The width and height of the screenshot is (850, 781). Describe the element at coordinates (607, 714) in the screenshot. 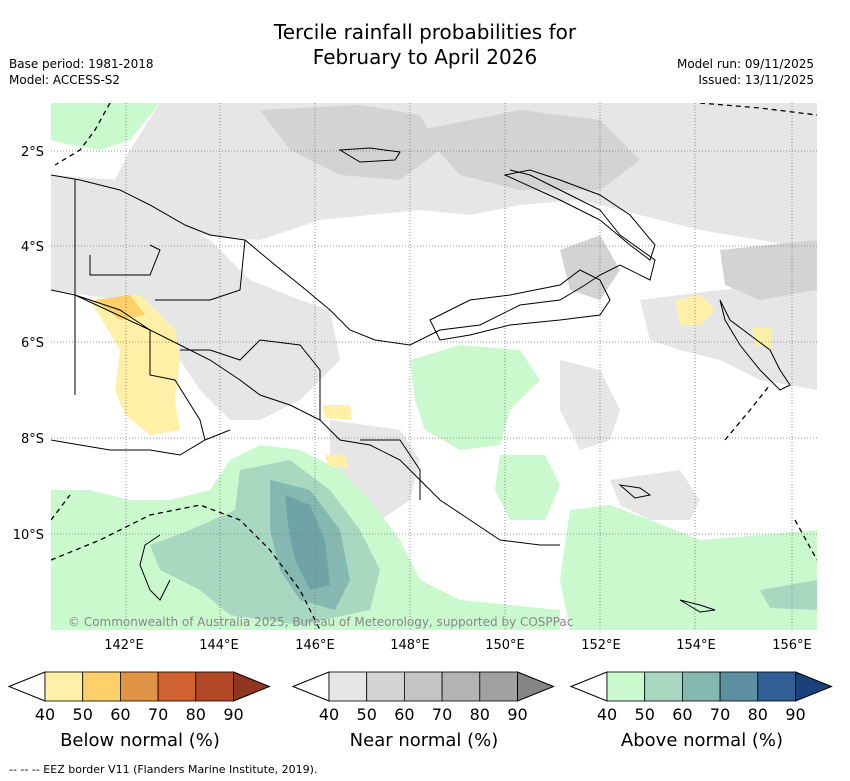

I see `above-normal-tick-40: 40` at that location.